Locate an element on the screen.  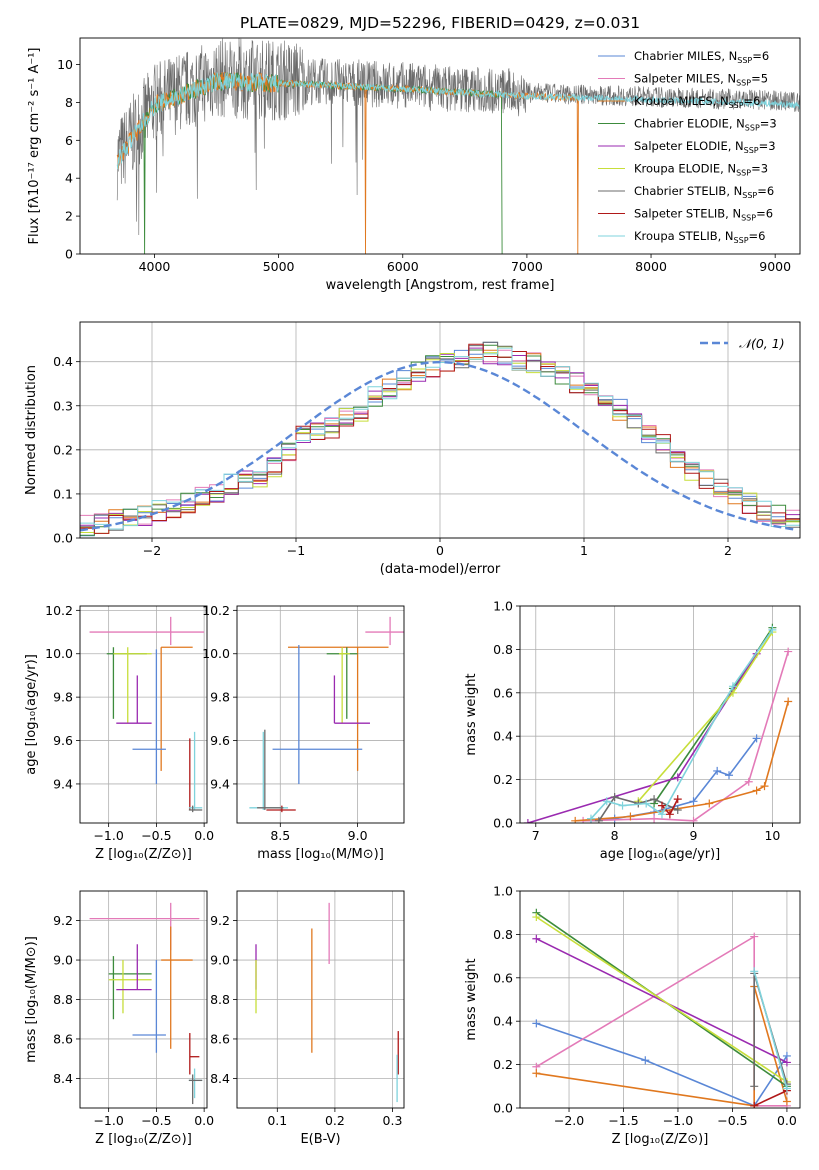
y-tick-label: 2 is located at coordinates (69, 216).